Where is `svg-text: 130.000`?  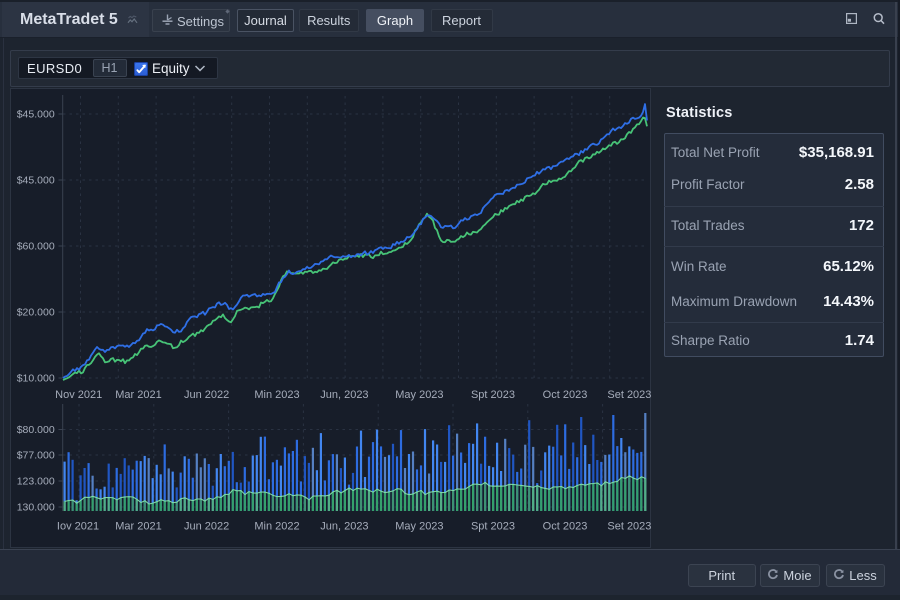
svg-text: 130.000 is located at coordinates (36, 508).